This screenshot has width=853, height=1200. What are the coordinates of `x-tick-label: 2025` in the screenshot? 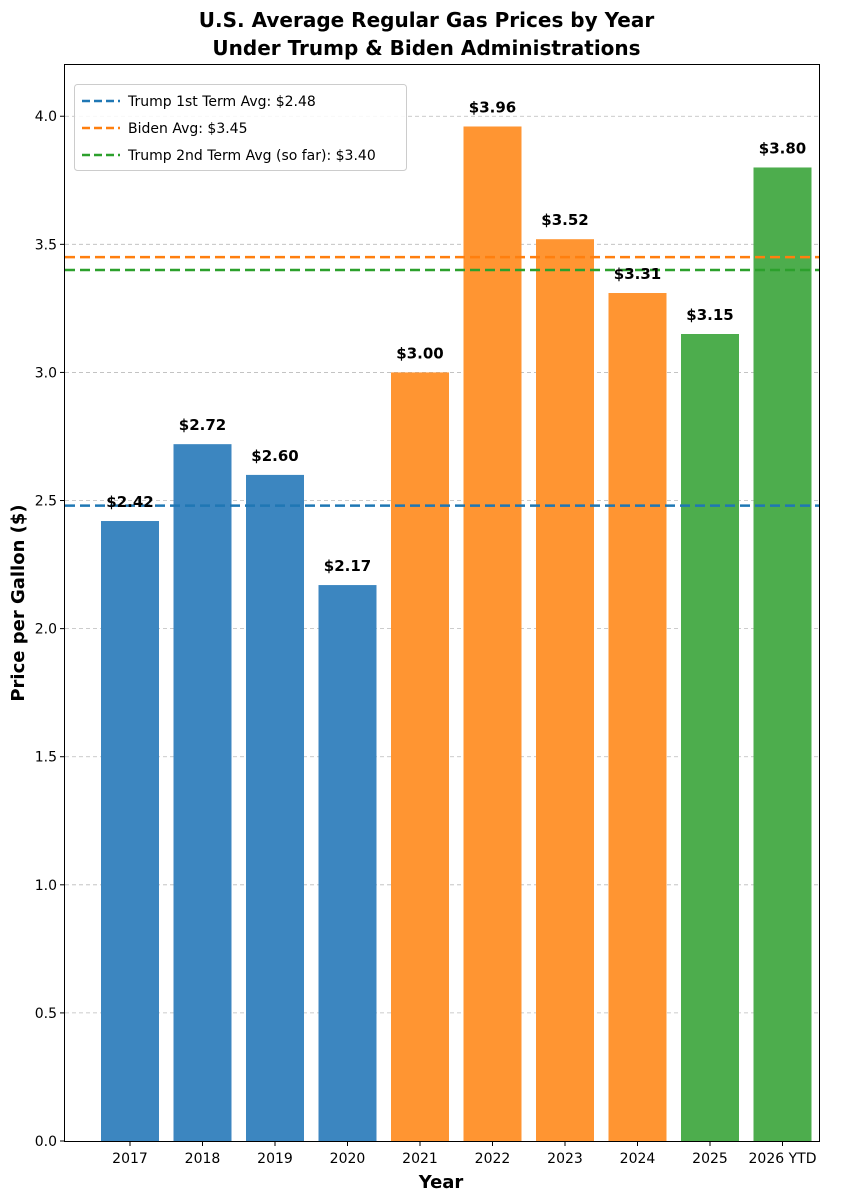 It's located at (710, 1159).